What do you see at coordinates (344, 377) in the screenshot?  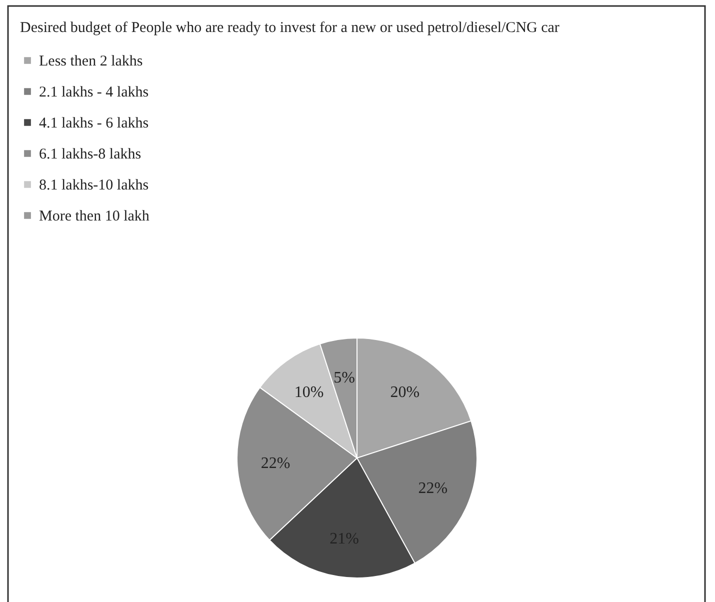 I see `data-label: 5%` at bounding box center [344, 377].